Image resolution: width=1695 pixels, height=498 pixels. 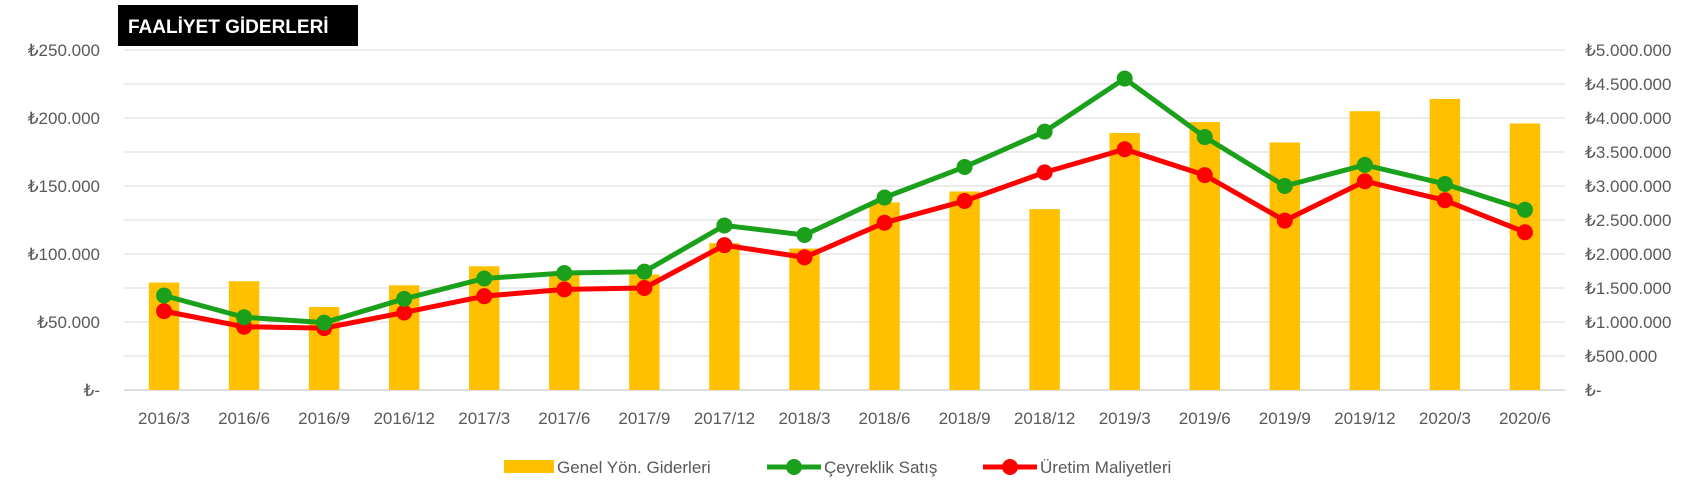 I want to click on y-right-tick-label: ₺3.000.000, so click(x=1628, y=186).